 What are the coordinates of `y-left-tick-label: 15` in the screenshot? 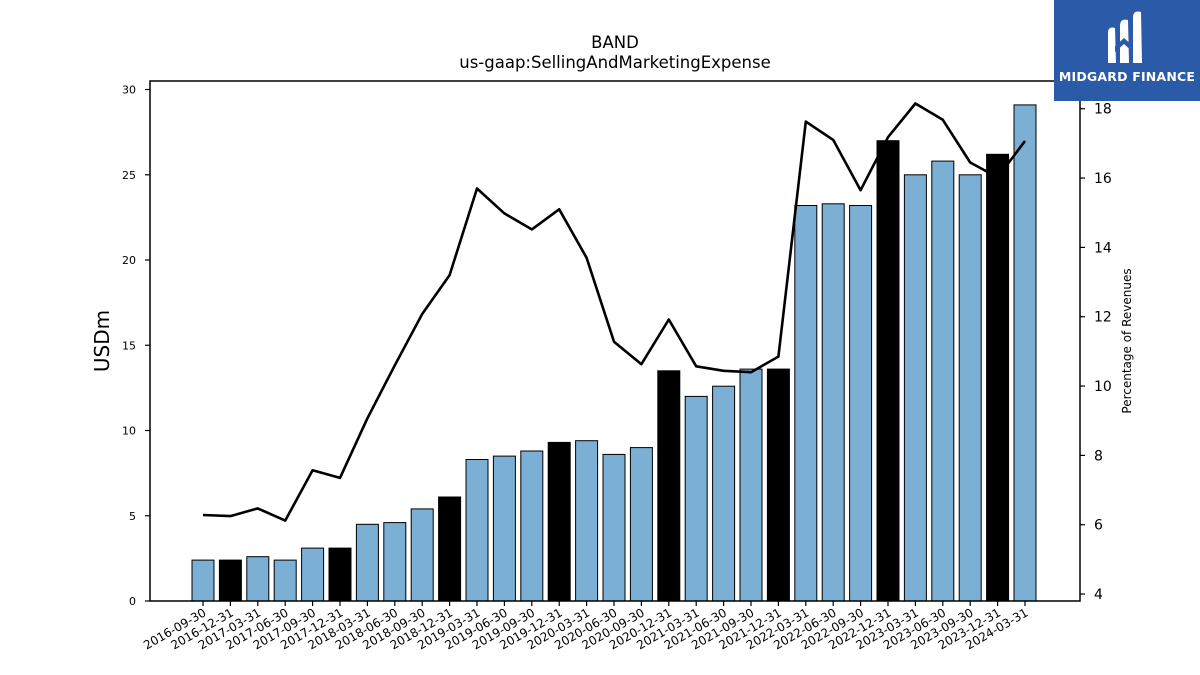 It's located at (129, 345).